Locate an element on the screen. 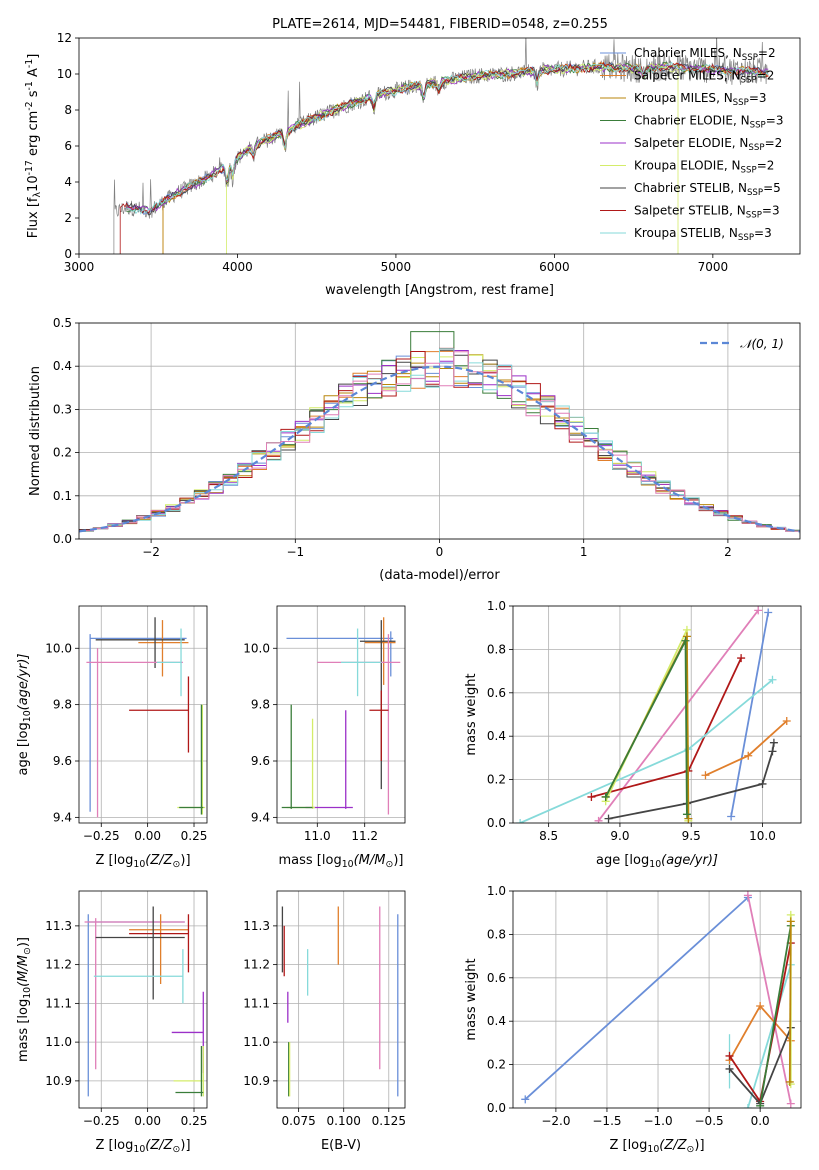 Image resolution: width=819 pixels, height=1170 pixels. mass_vs_Z-y-label-part: )] is located at coordinates (23, 942).